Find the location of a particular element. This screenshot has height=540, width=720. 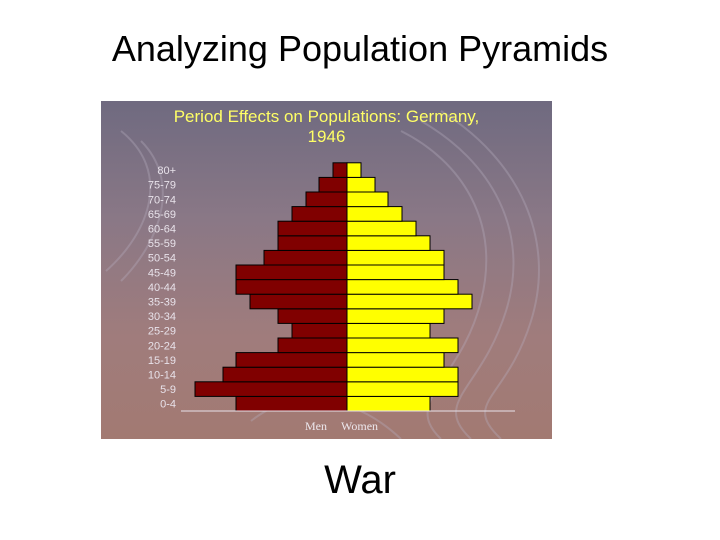

chart-title-line-1: Period Effects on Populations: Germany, is located at coordinates (326, 116).